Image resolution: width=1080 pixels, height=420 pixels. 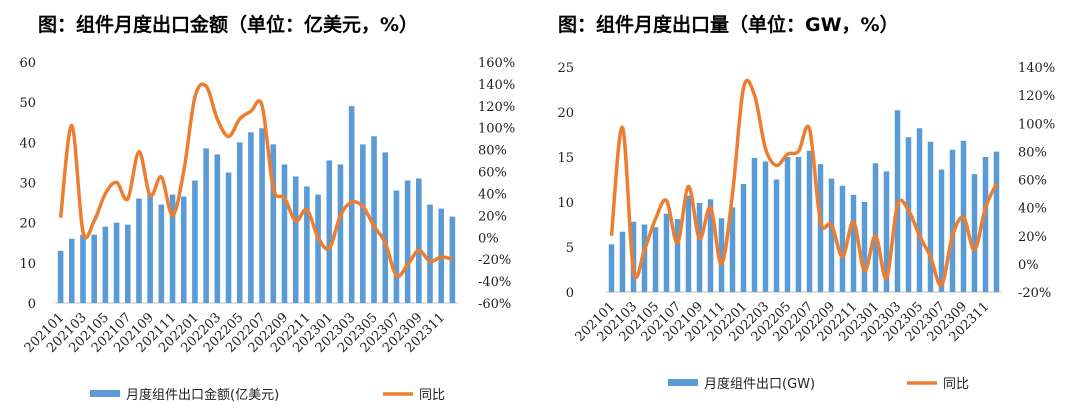 What do you see at coordinates (494, 304) in the screenshot?
I see `y-right-tick-label: -60%` at bounding box center [494, 304].